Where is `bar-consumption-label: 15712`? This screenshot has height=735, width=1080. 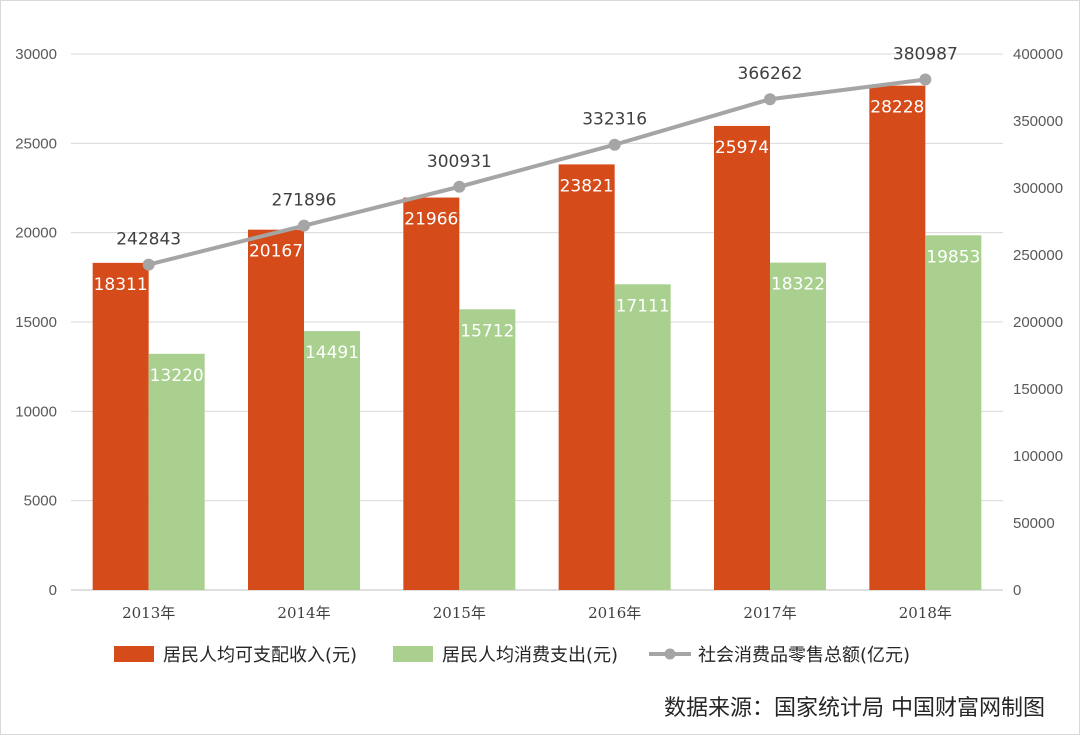 bar-consumption-label: 15712 is located at coordinates (487, 331).